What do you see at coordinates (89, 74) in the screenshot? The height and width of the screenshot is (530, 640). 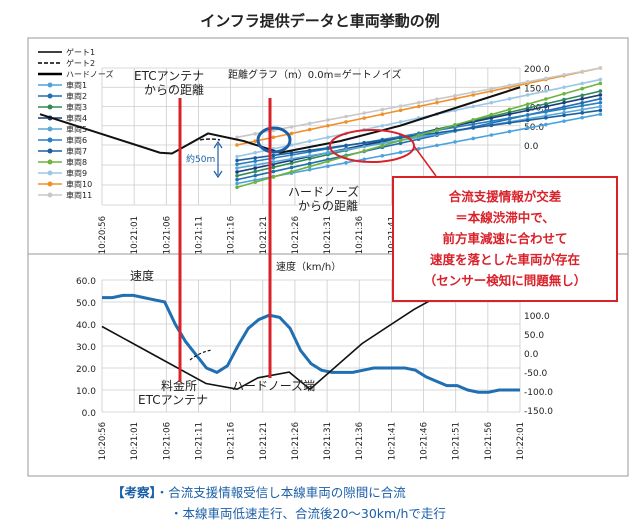 I see `legend-label: ハードノーズ` at bounding box center [89, 74].